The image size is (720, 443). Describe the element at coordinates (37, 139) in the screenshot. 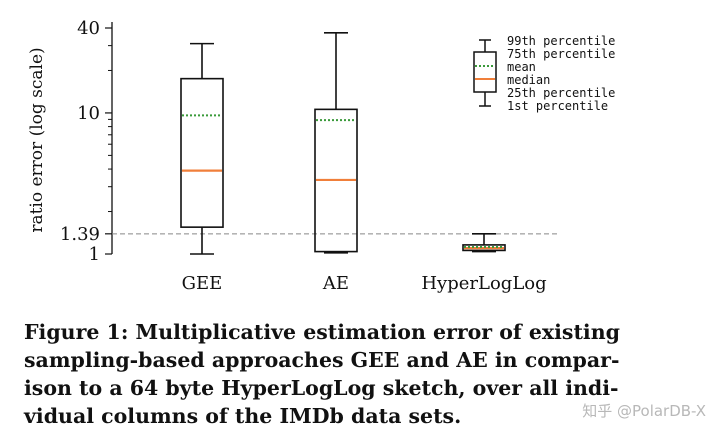

I see `y-axis-label: ratio error (log scale)` at that location.